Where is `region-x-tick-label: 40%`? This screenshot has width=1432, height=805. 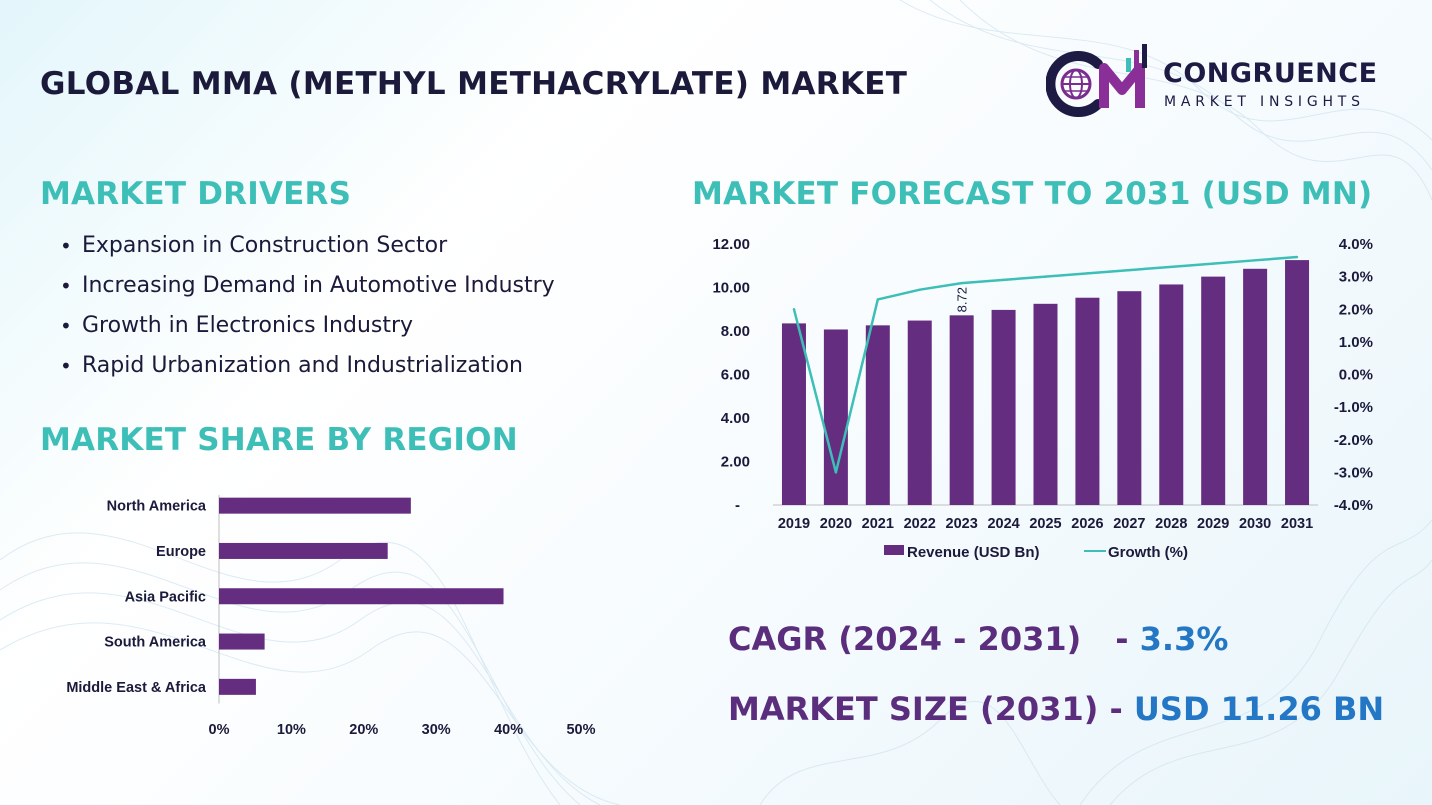 region-x-tick-label: 40% is located at coordinates (508, 730).